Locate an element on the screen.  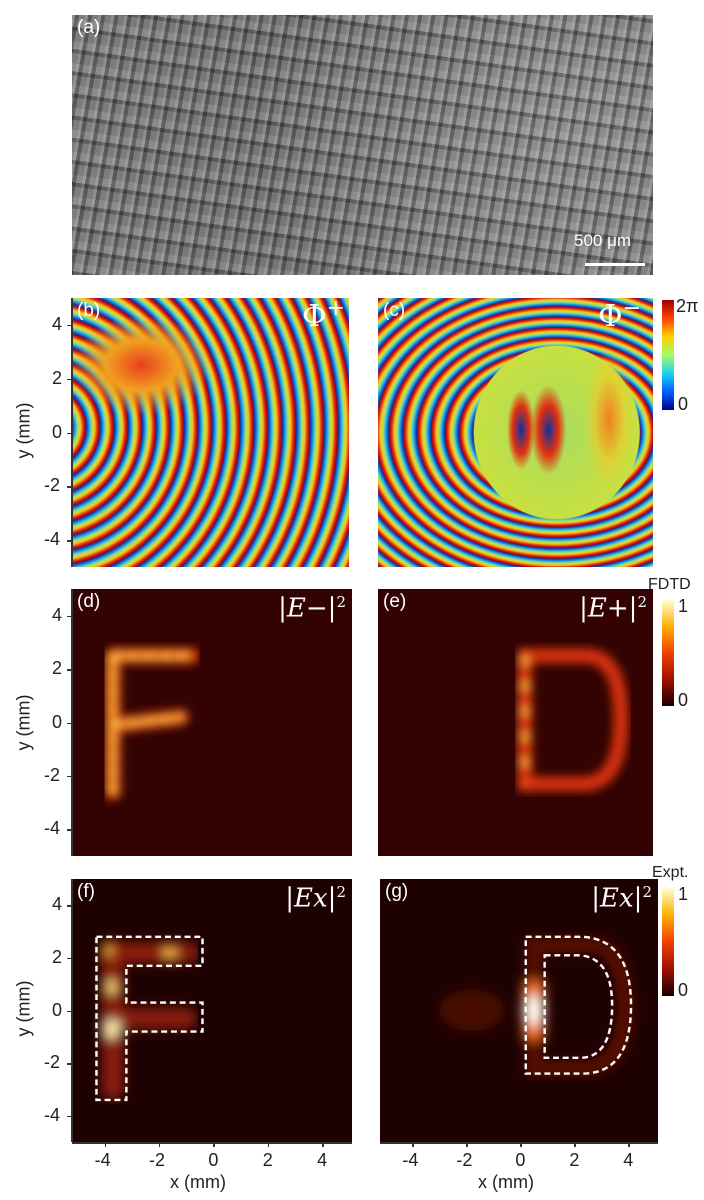
panel-c-label: (c) is located at coordinates (394, 310).